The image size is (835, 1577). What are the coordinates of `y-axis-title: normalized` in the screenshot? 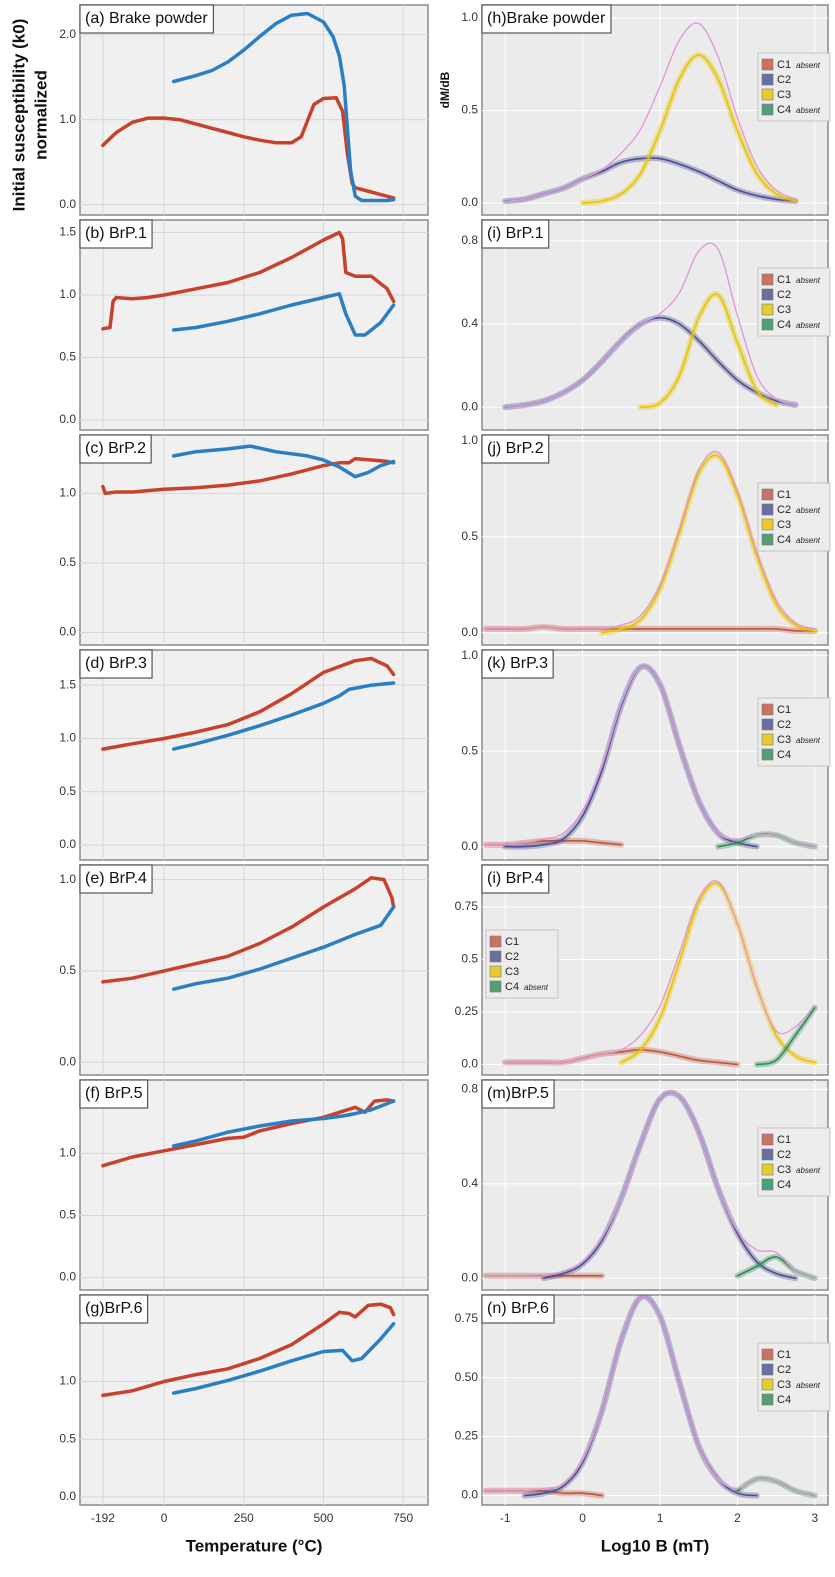 It's located at (40, 115).